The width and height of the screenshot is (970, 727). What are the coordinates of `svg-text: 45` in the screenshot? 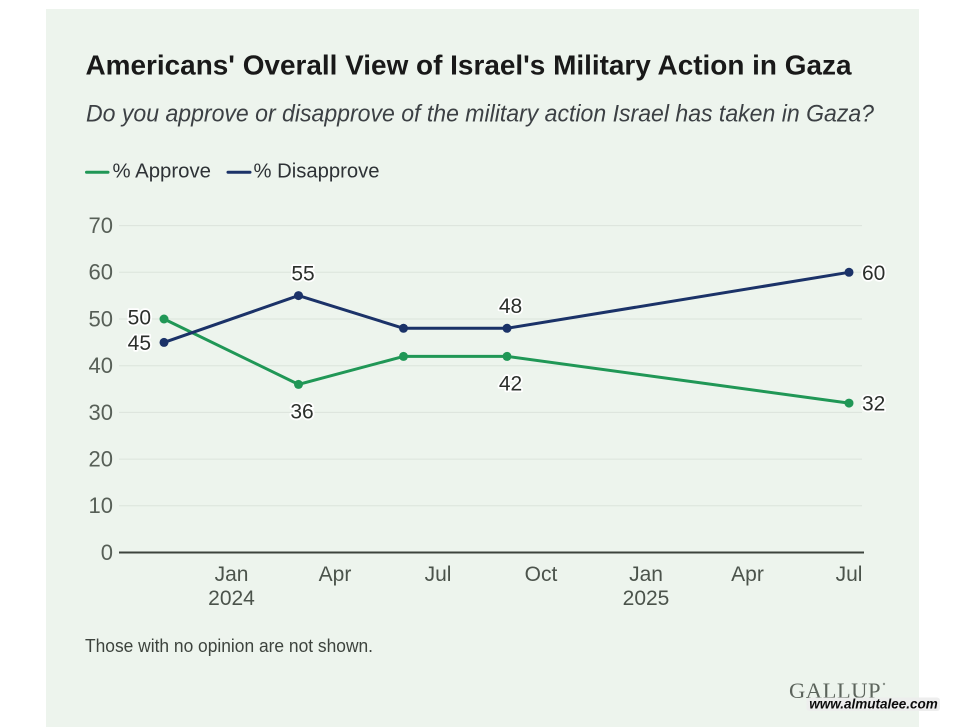 It's located at (139, 343).